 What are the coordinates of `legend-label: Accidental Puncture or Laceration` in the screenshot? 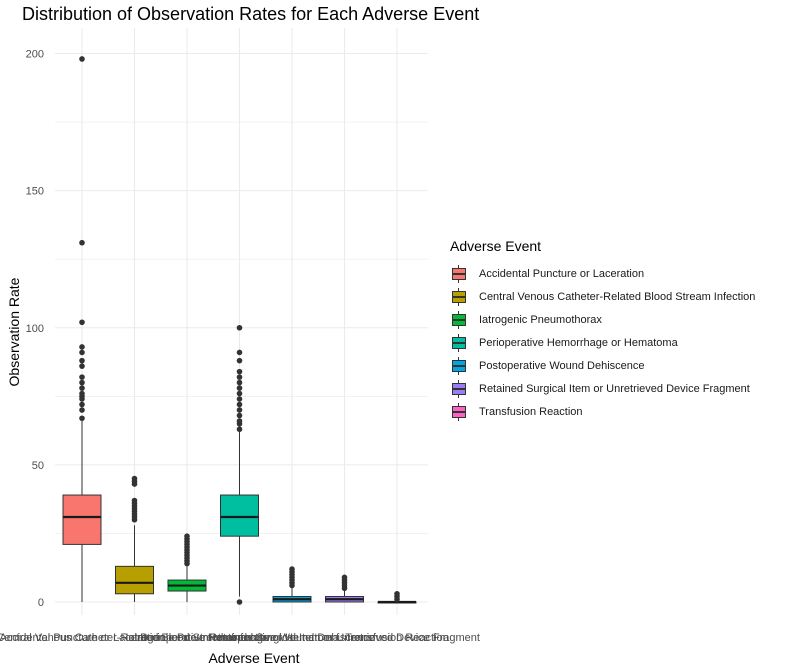 It's located at (562, 273).